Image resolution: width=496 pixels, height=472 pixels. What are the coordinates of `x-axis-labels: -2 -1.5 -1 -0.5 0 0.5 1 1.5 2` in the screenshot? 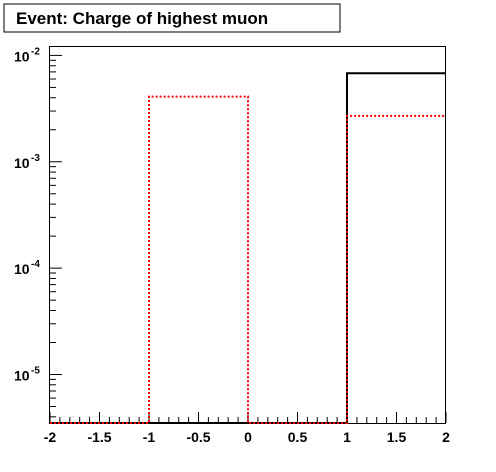 It's located at (247, 437).